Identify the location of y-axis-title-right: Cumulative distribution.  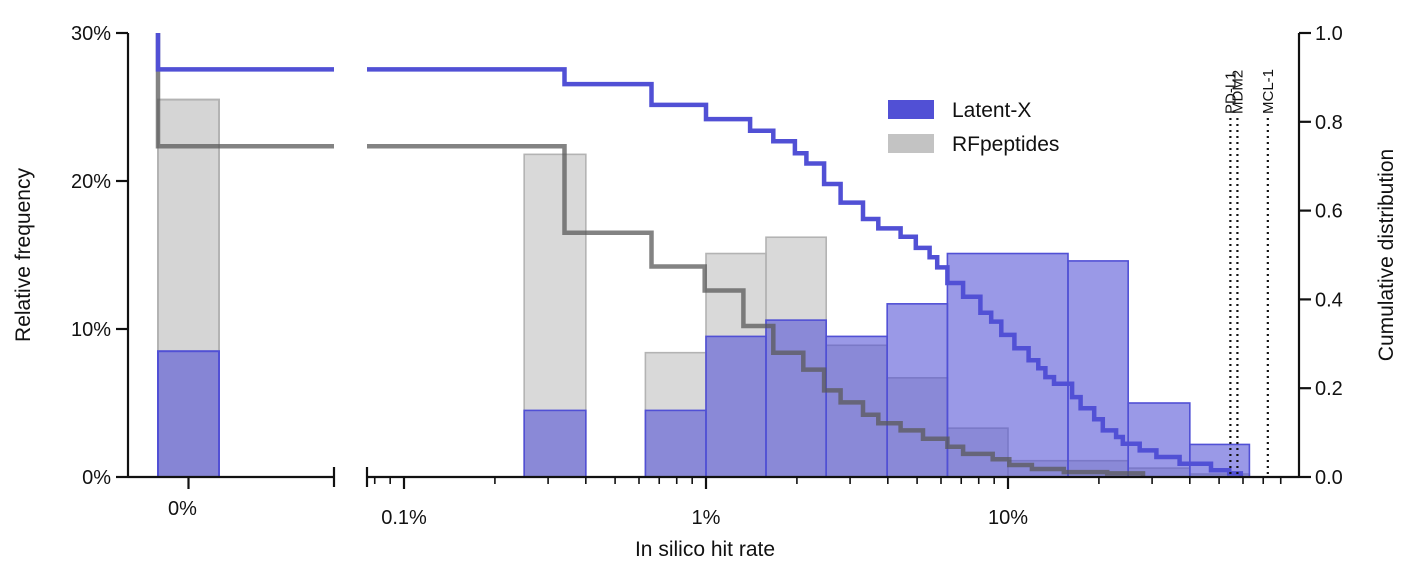
(1386, 255).